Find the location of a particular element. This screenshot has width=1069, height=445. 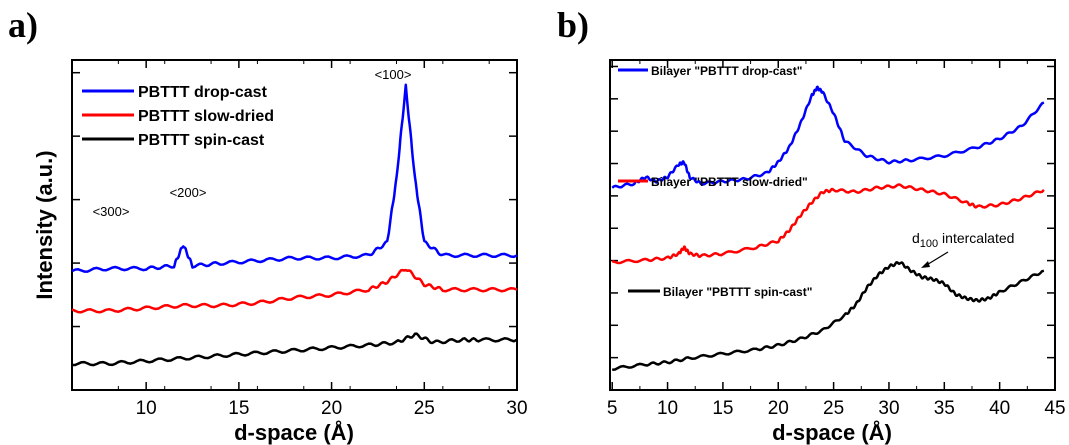

panel-b-xlabel: d-space (Å) is located at coordinates (832, 432).